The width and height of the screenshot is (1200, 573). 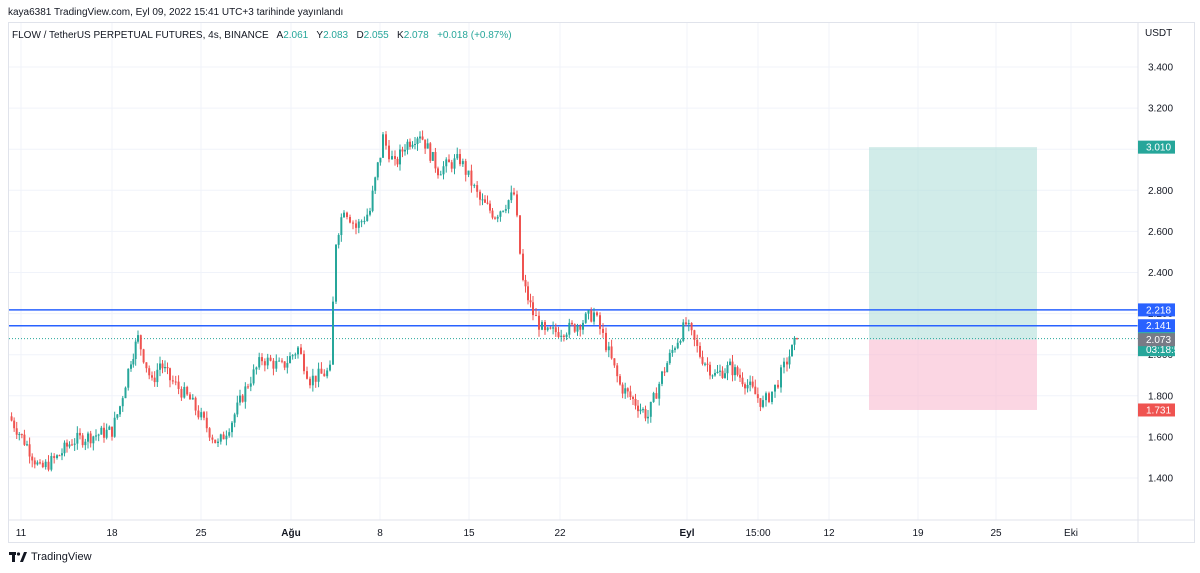 What do you see at coordinates (50, 557) in the screenshot?
I see `tradingview-logo: TradingView` at bounding box center [50, 557].